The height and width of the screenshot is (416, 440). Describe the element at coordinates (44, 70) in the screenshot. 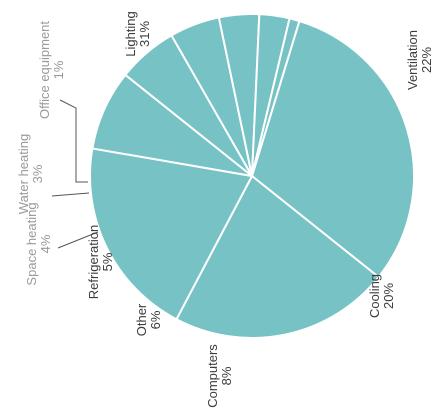

I see `label-office-equipment-name: Office equipment` at that location.